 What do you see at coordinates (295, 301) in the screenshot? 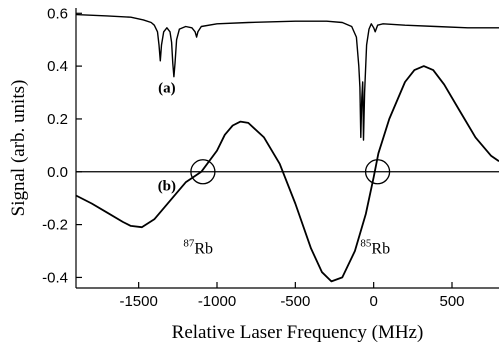
I see `x-tick-label: -500` at bounding box center [295, 301].